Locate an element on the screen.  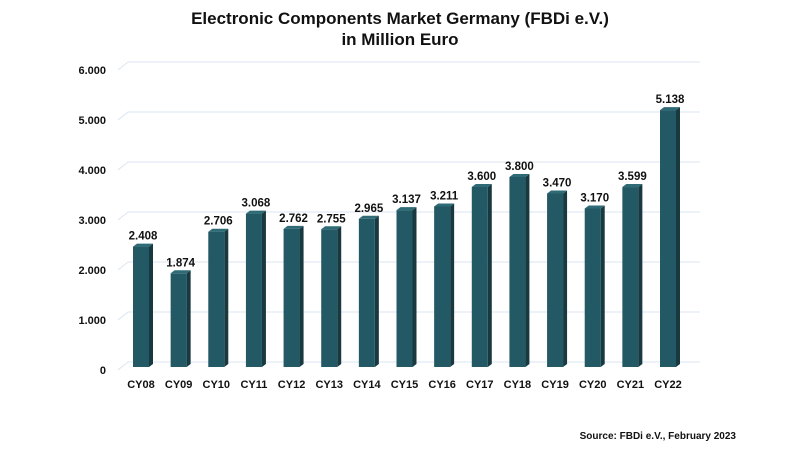
bar-cy13: 2.755 is located at coordinates (331, 290).